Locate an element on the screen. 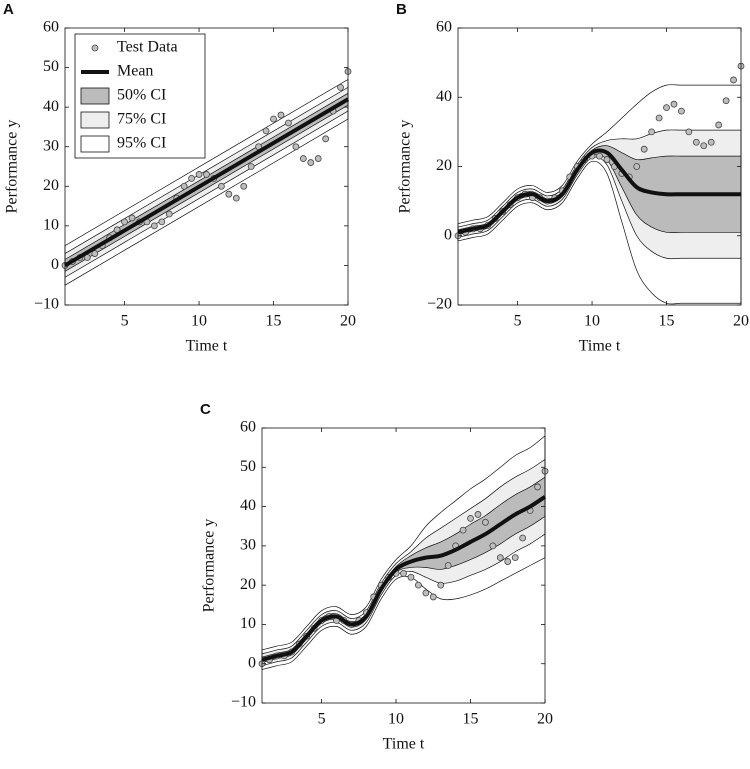 The image size is (750, 769). legend-label: Test Data is located at coordinates (147, 47).